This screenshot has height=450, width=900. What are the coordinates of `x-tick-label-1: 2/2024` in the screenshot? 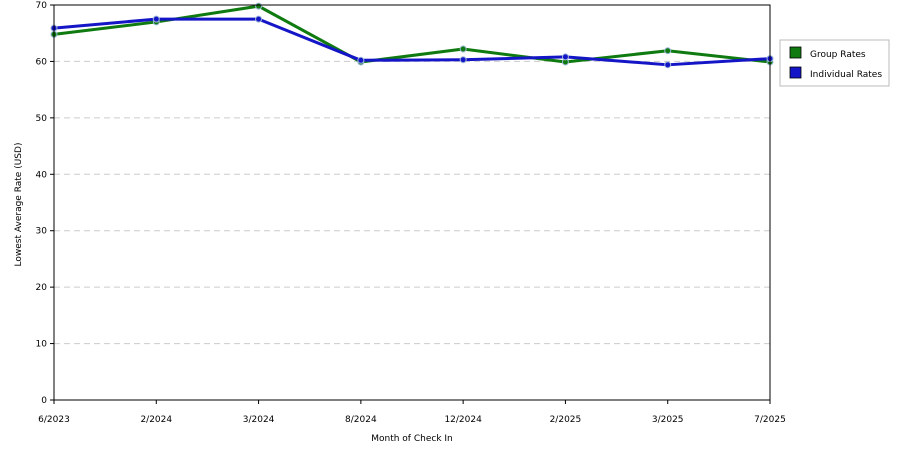 It's located at (156, 420).